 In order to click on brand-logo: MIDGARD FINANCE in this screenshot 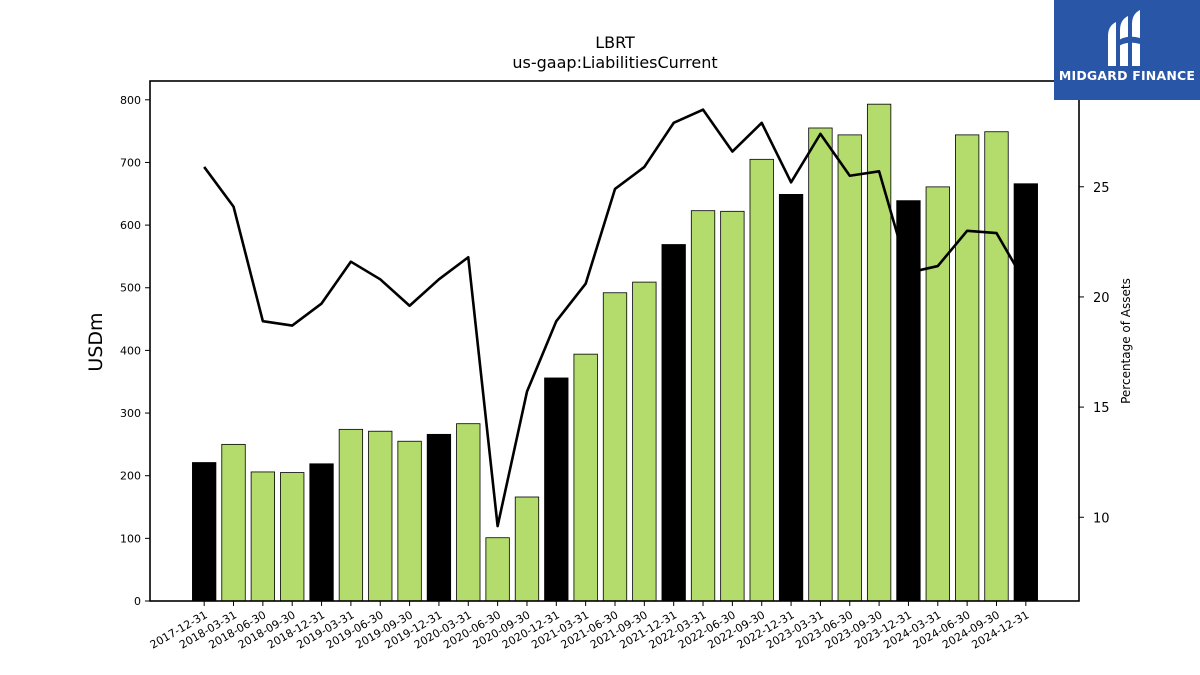, I will do `click(1127, 50)`.